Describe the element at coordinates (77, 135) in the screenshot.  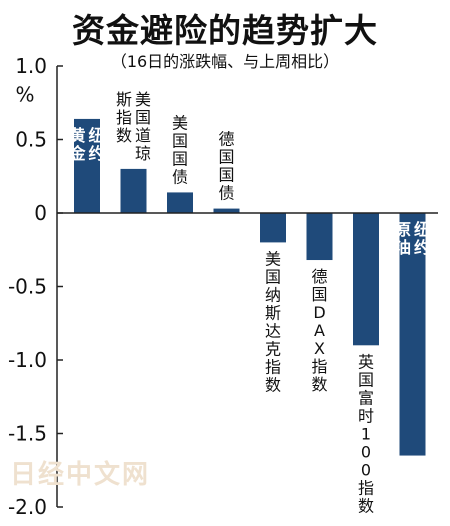
I see `bar-label-char: 黄` at that location.